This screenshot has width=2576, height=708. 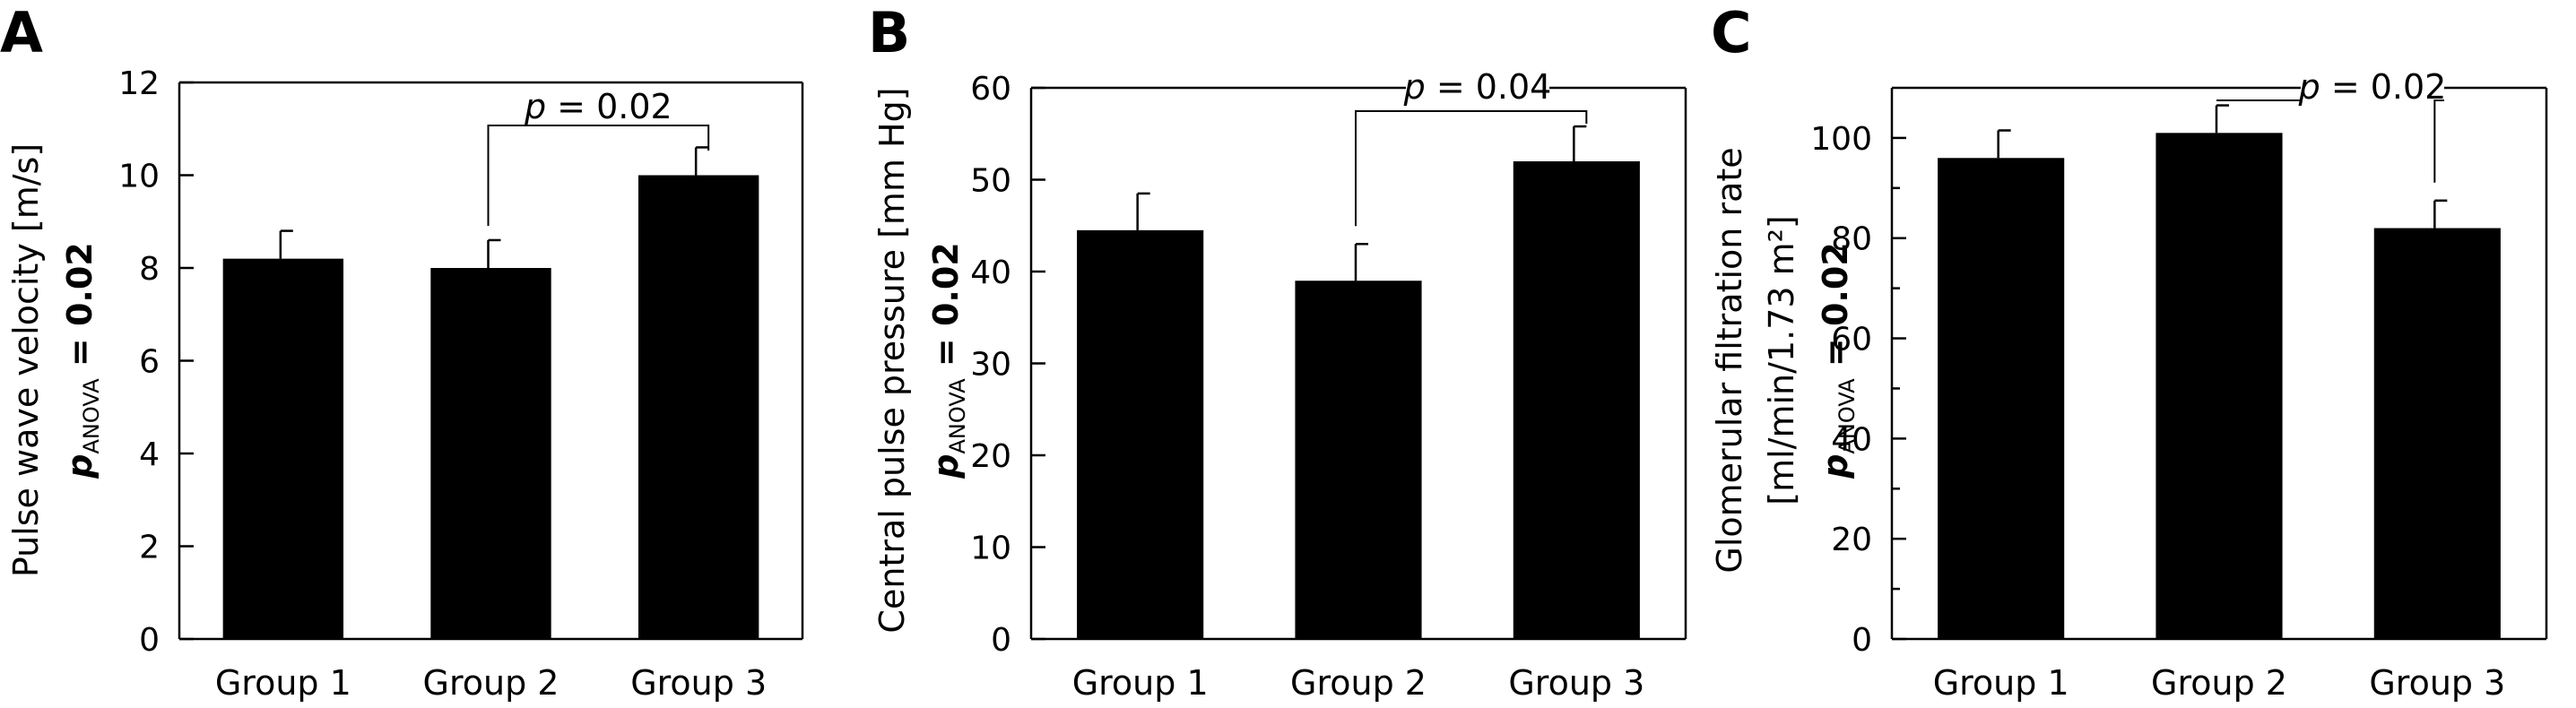 I want to click on y-axis-label-units: [ml/min/1.73 m²], so click(x=1781, y=360).